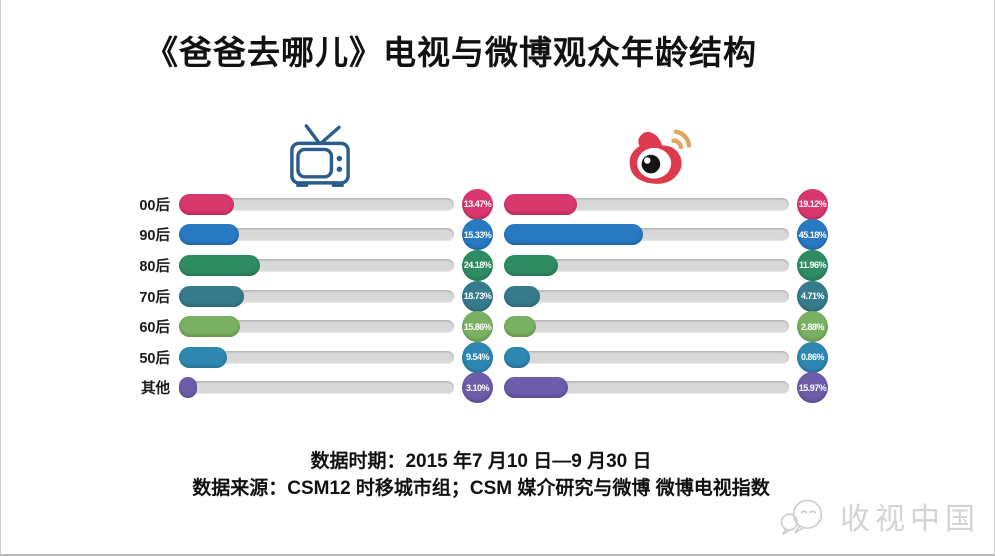 The width and height of the screenshot is (995, 556). I want to click on watermark: 收视中国, so click(879, 516).